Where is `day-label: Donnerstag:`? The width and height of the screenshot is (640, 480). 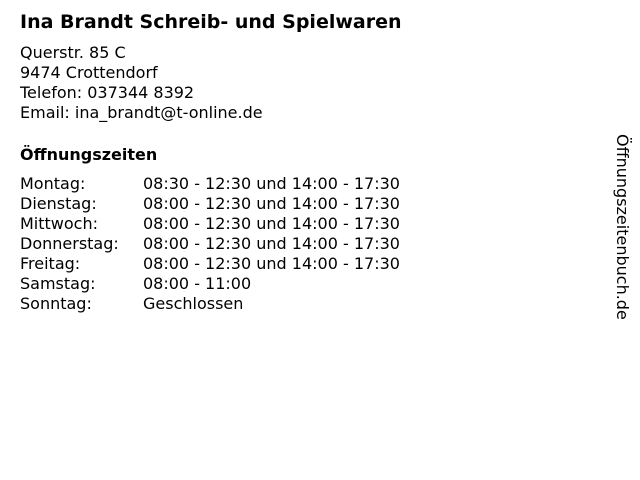
day-label: Donnerstag: is located at coordinates (69, 243).